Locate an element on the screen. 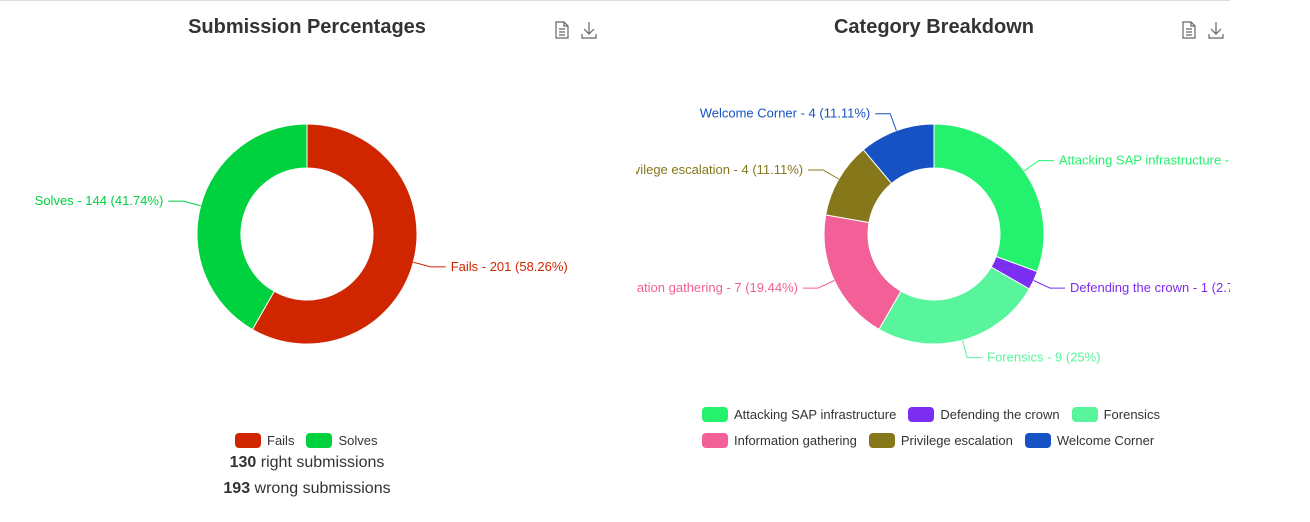 The width and height of the screenshot is (1310, 522). legend-label: Solves is located at coordinates (358, 440).